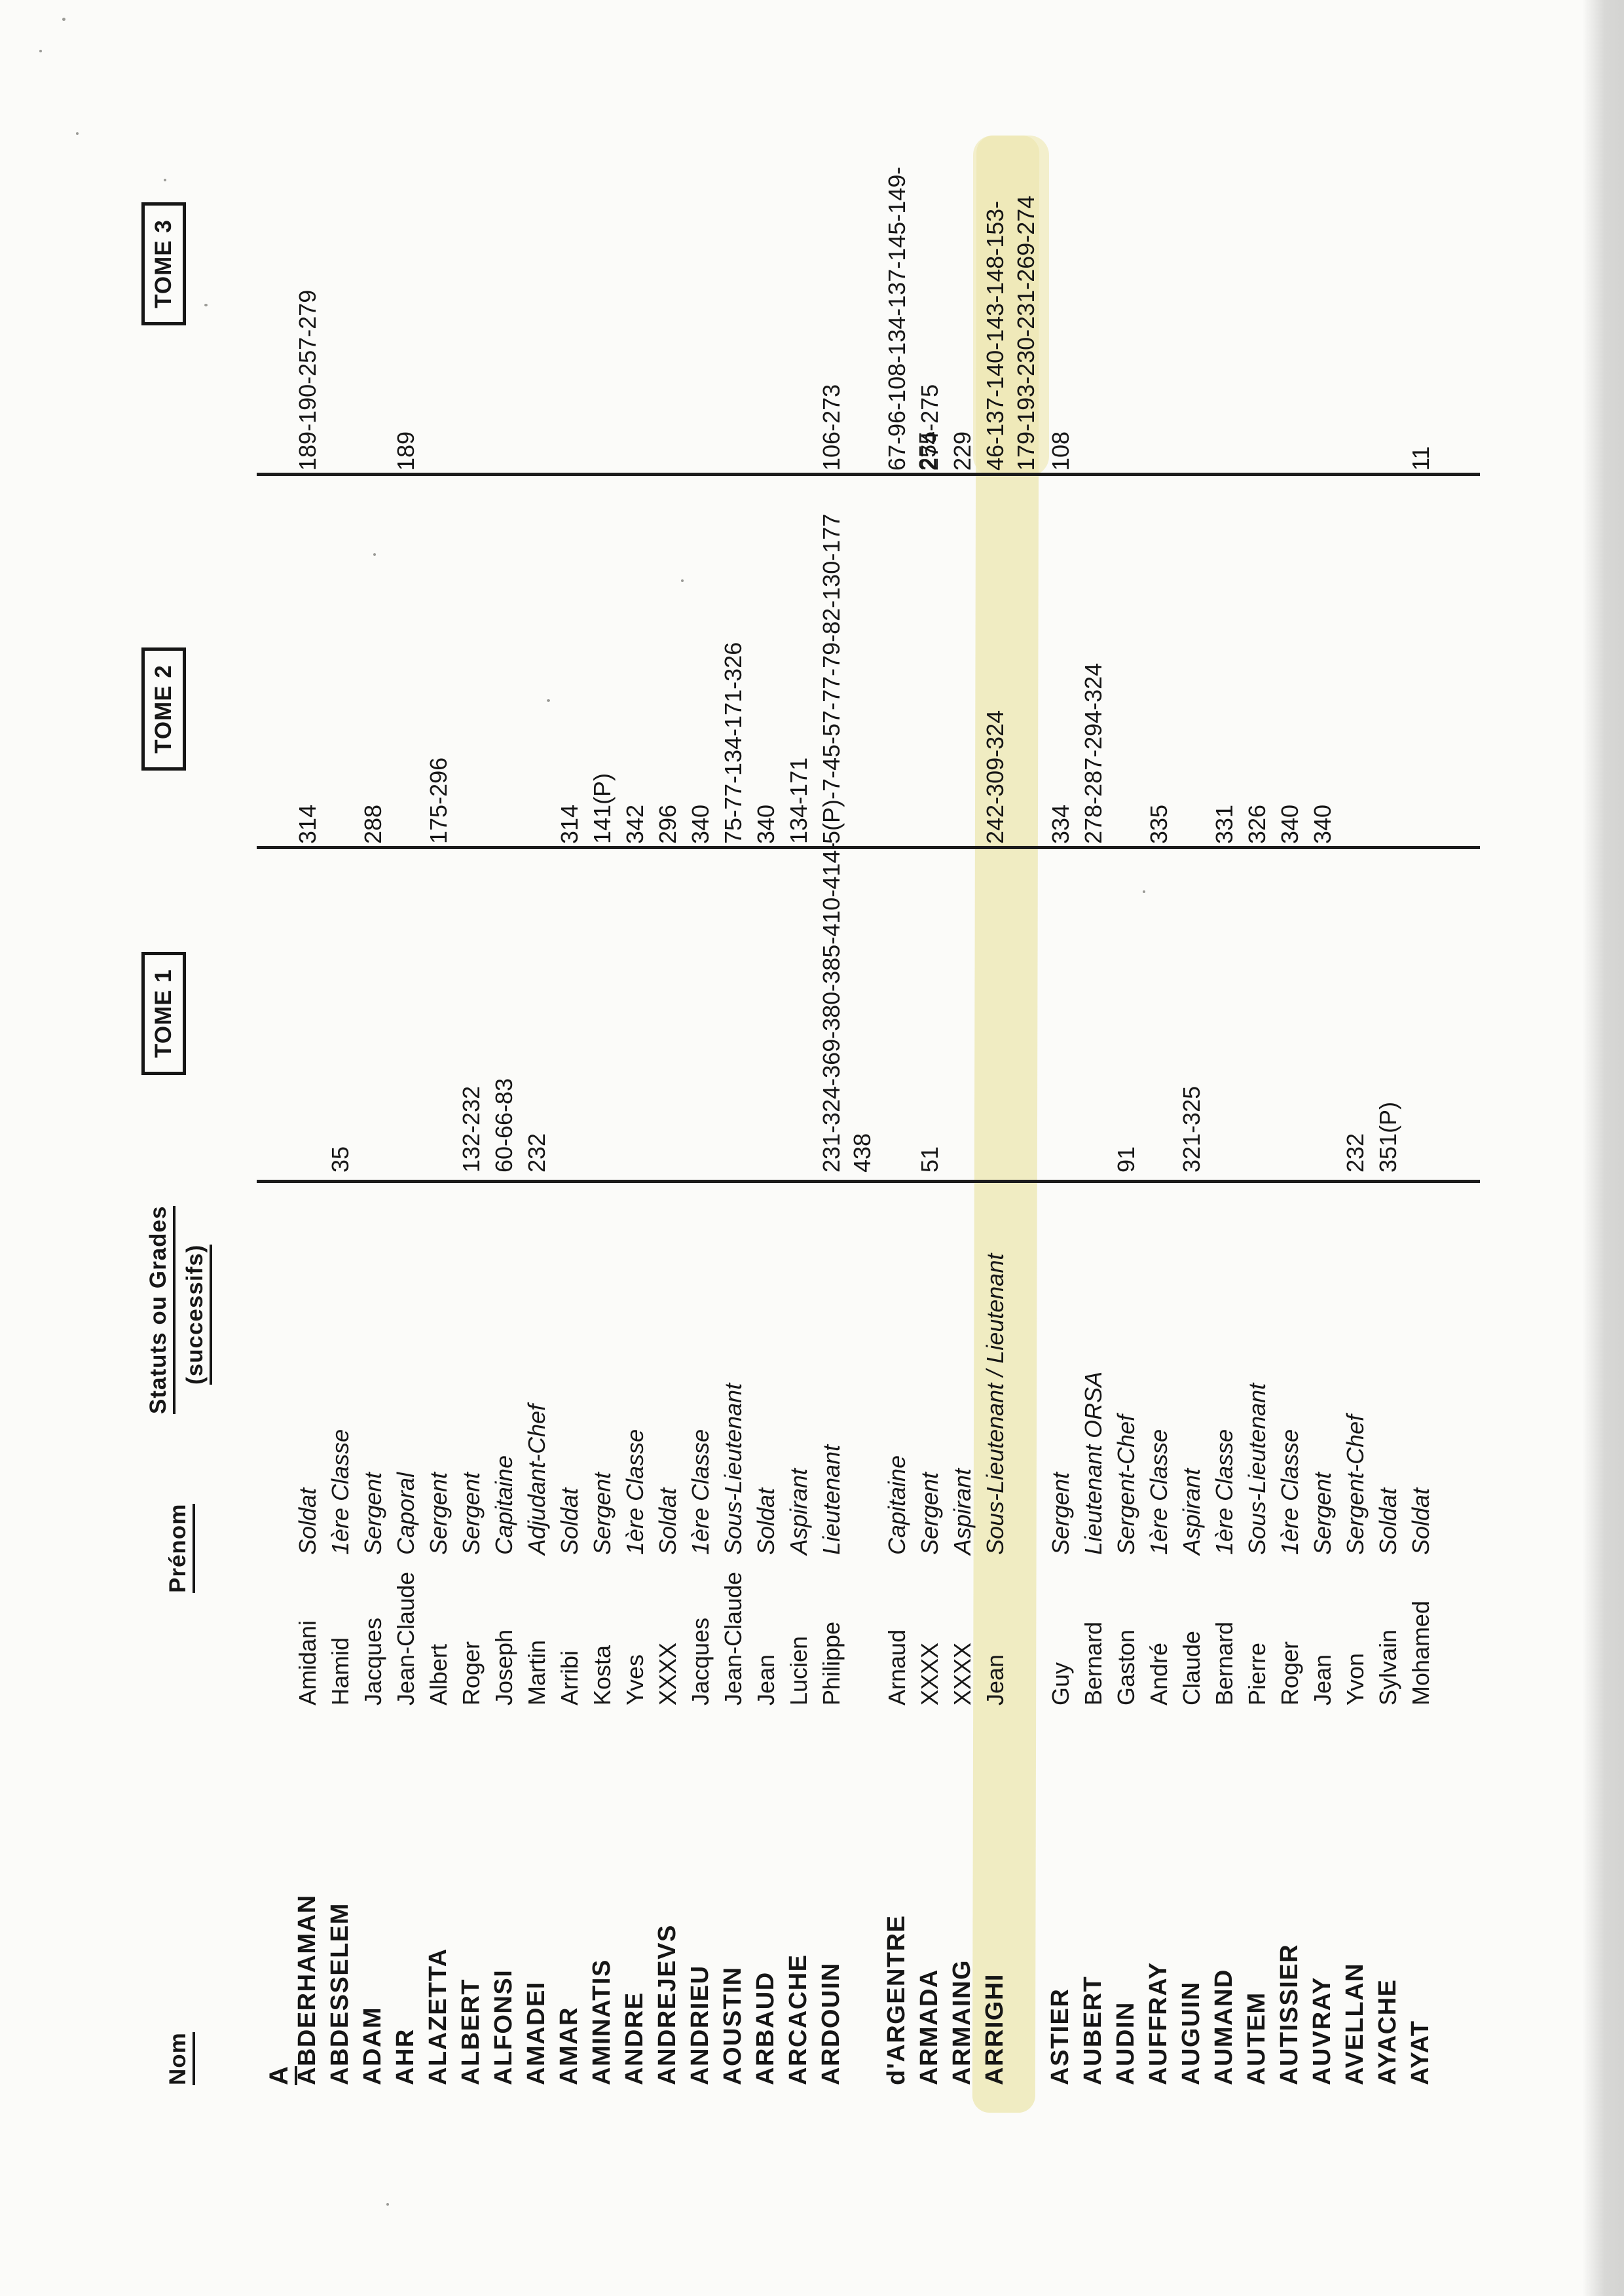  What do you see at coordinates (438, 800) in the screenshot?
I see `cell-tome2: 175-296` at bounding box center [438, 800].